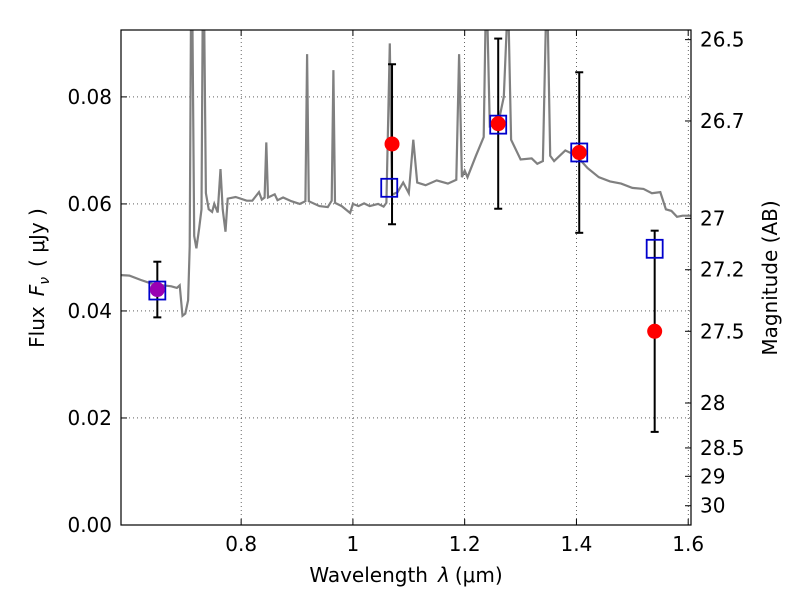  Describe the element at coordinates (37, 327) in the screenshot. I see `y-axis-label-prefix: Flux` at that location.